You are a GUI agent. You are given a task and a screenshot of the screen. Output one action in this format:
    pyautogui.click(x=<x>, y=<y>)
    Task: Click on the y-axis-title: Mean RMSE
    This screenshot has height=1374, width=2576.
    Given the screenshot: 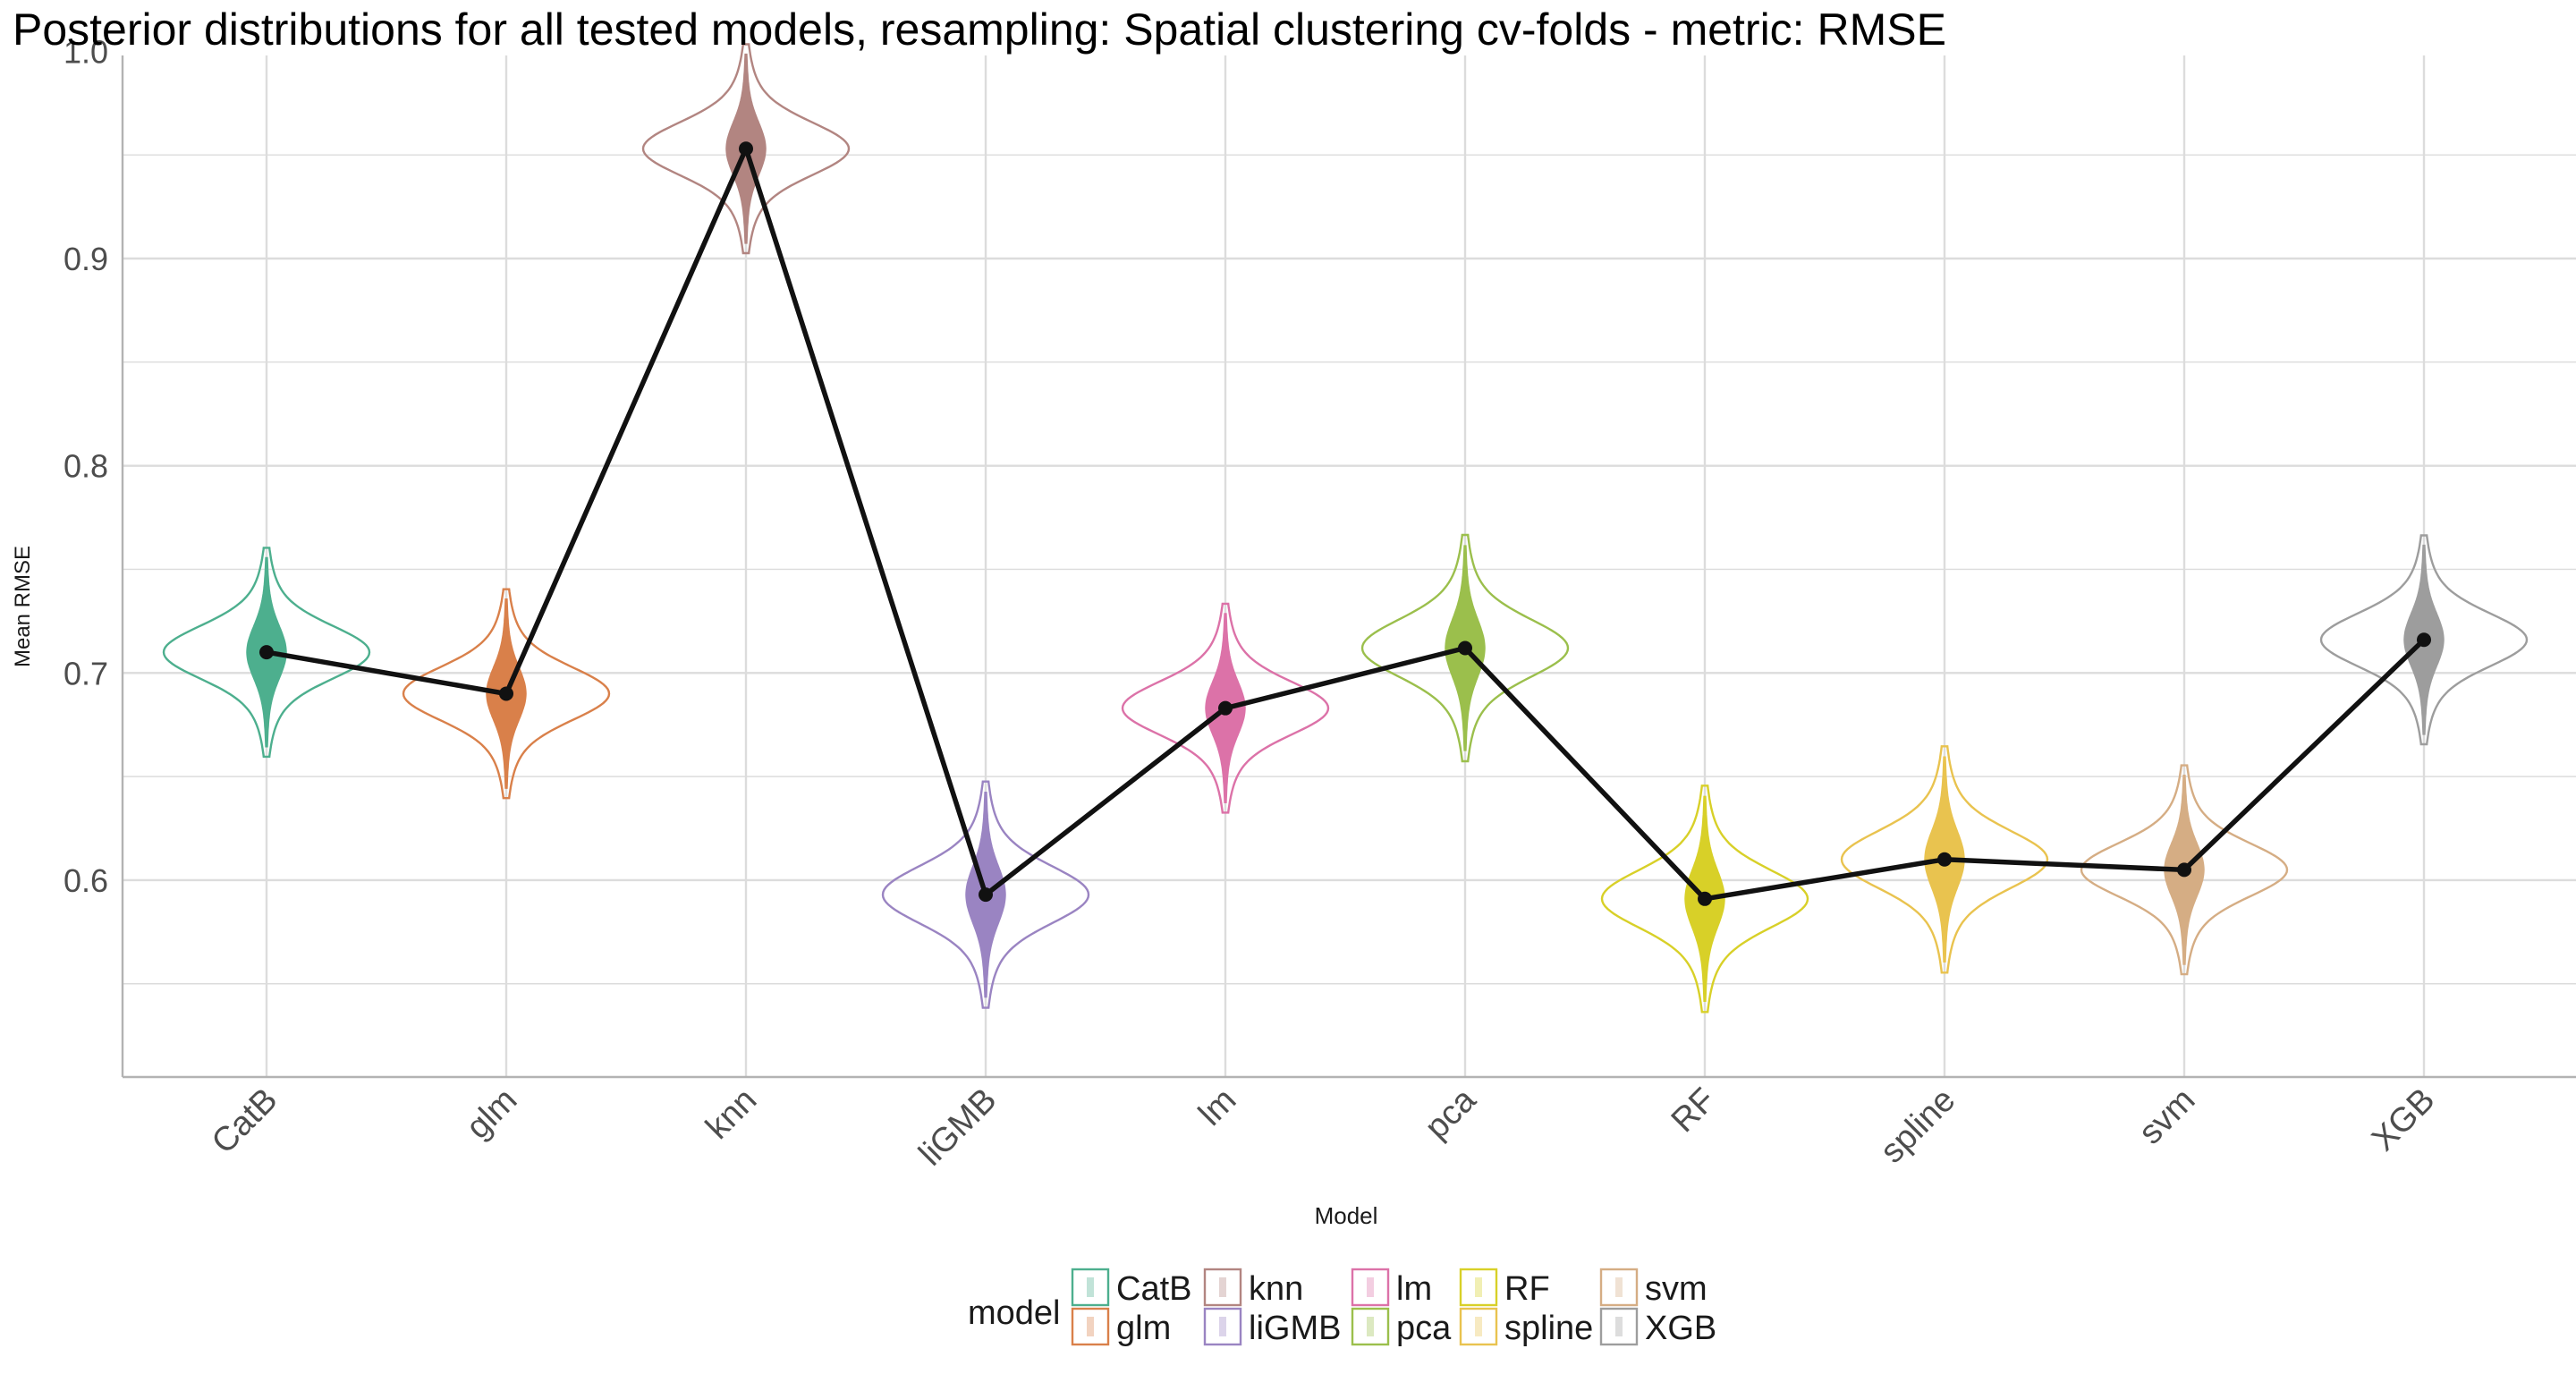 What is the action you would take?
    pyautogui.click(x=23, y=606)
    